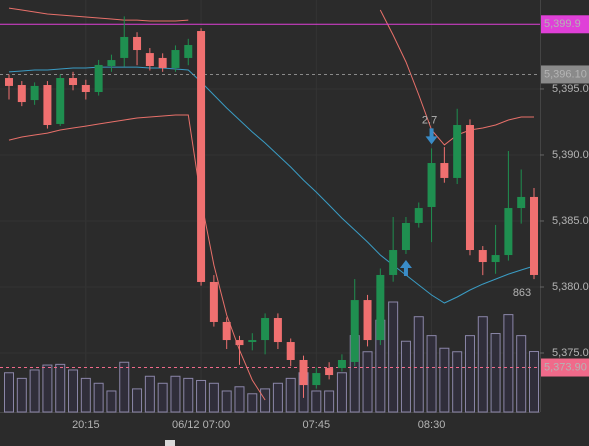 Image resolution: width=589 pixels, height=446 pixels. I want to click on y-tick-label: 5,375.00, so click(570, 353).